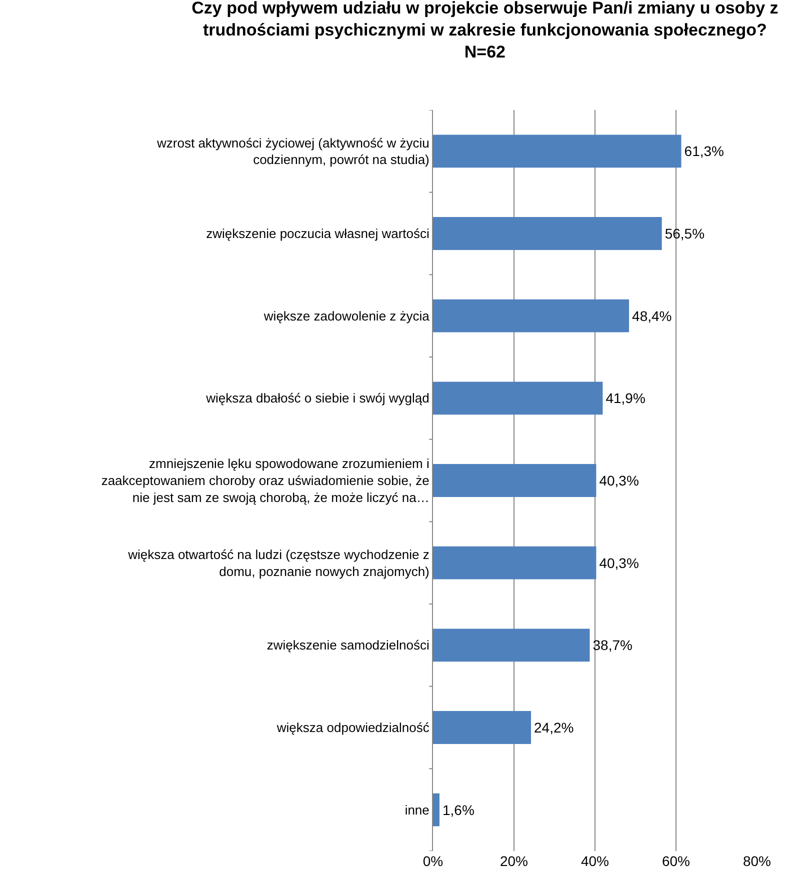 Image resolution: width=795 pixels, height=891 pixels. I want to click on y-tick-label: większa dbałość o siebie i swój wygląd, so click(317, 398).